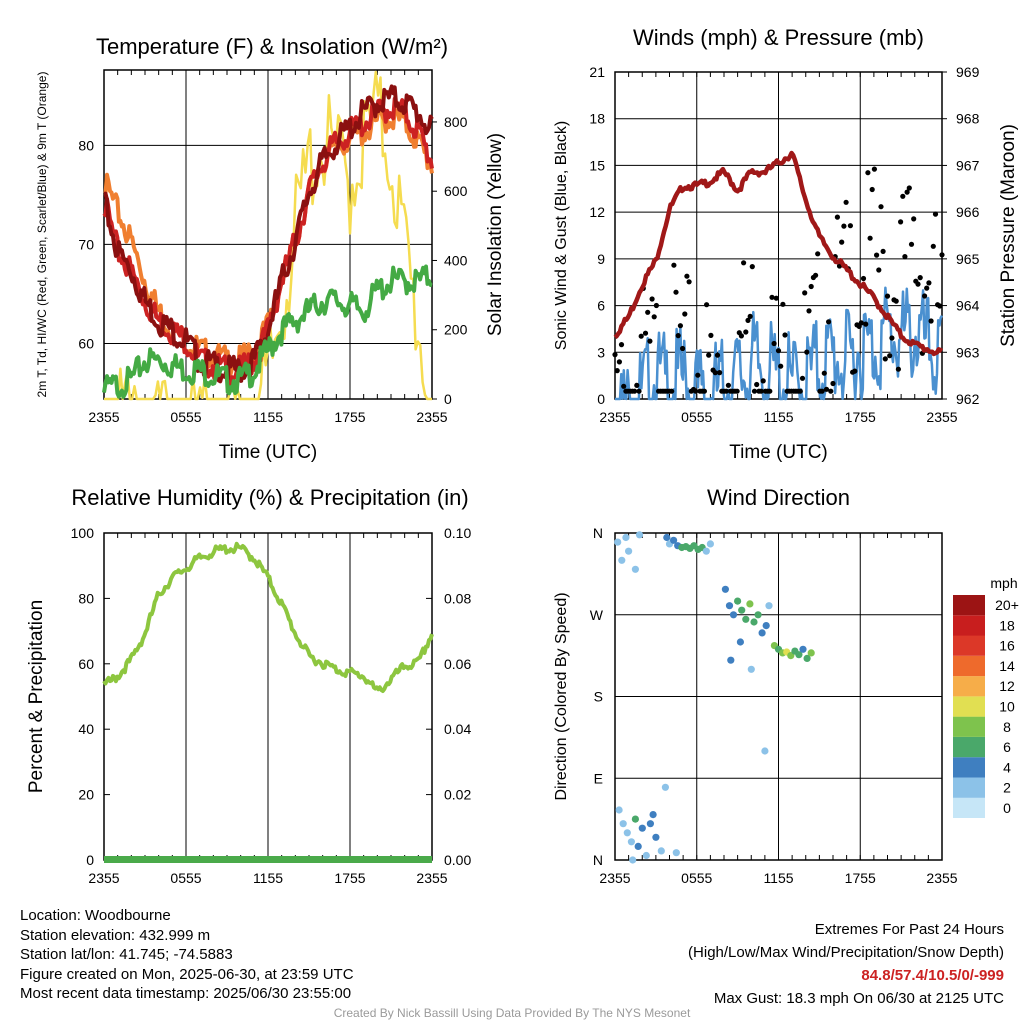  I want to click on x-axis-label: Time (UTC), so click(778, 452).